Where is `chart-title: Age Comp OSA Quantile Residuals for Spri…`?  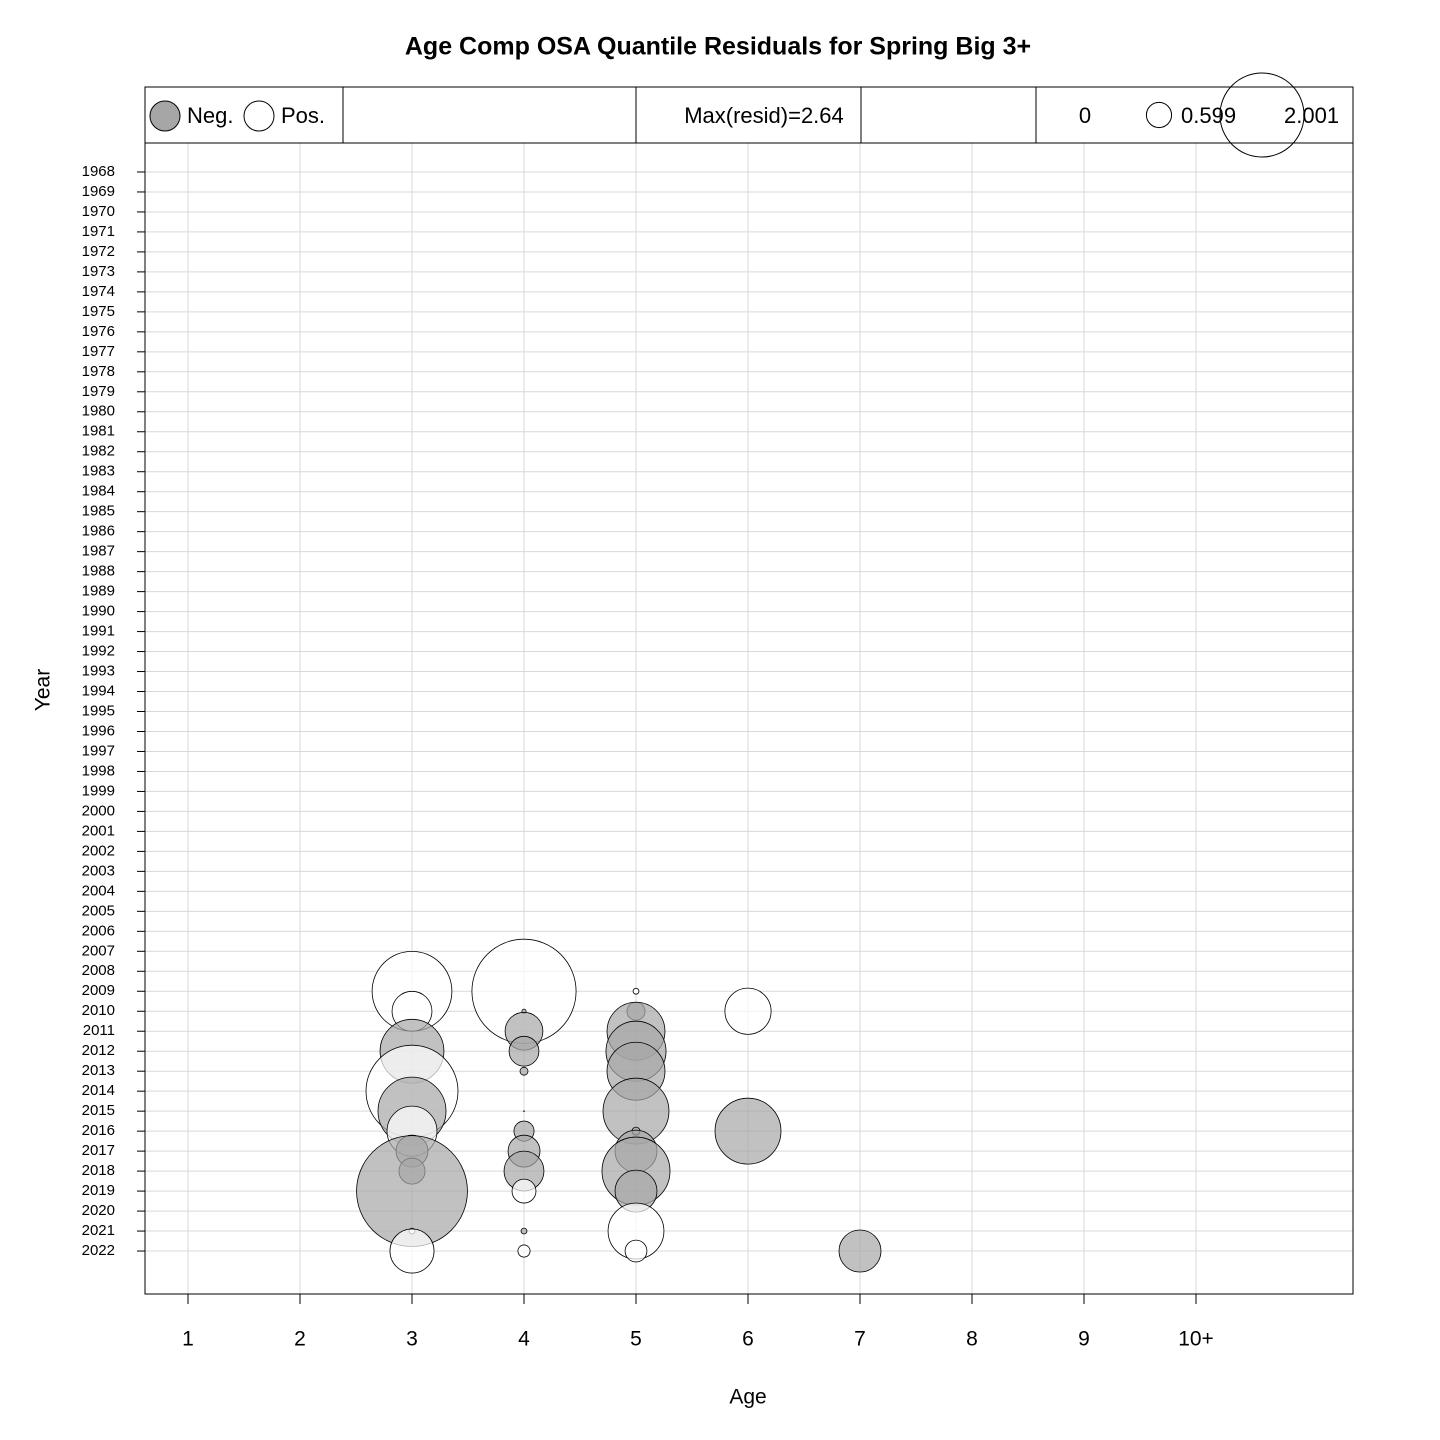 chart-title: Age Comp OSA Quantile Residuals for Spri… is located at coordinates (718, 47).